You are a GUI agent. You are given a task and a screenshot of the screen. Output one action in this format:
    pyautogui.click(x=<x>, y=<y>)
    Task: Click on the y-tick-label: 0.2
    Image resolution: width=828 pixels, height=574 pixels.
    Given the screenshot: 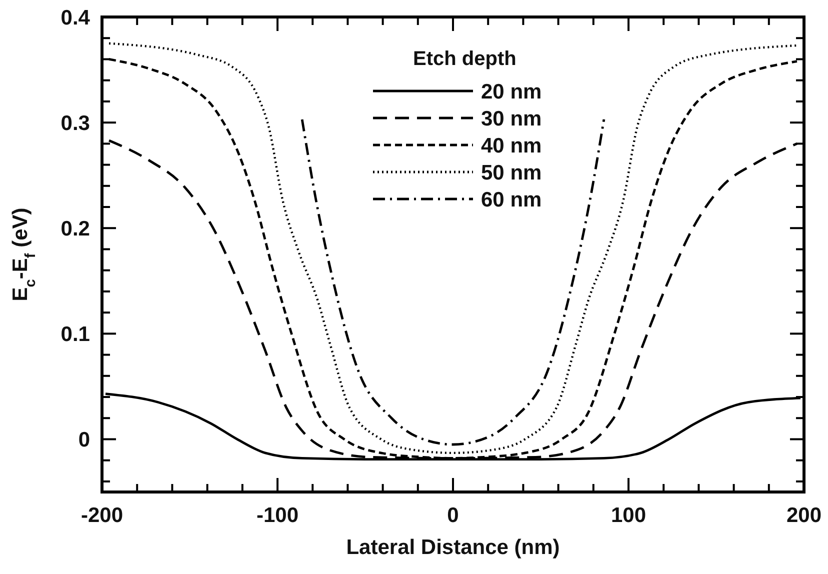 What is the action you would take?
    pyautogui.click(x=75, y=228)
    